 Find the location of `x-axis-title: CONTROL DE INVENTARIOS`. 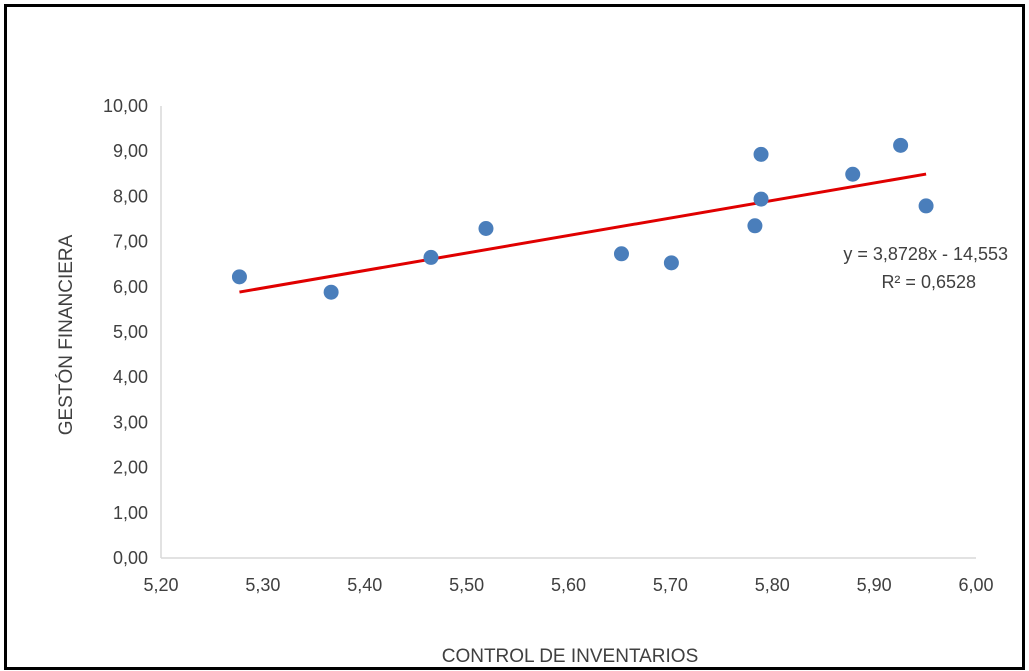

x-axis-title: CONTROL DE INVENTARIOS is located at coordinates (570, 656).